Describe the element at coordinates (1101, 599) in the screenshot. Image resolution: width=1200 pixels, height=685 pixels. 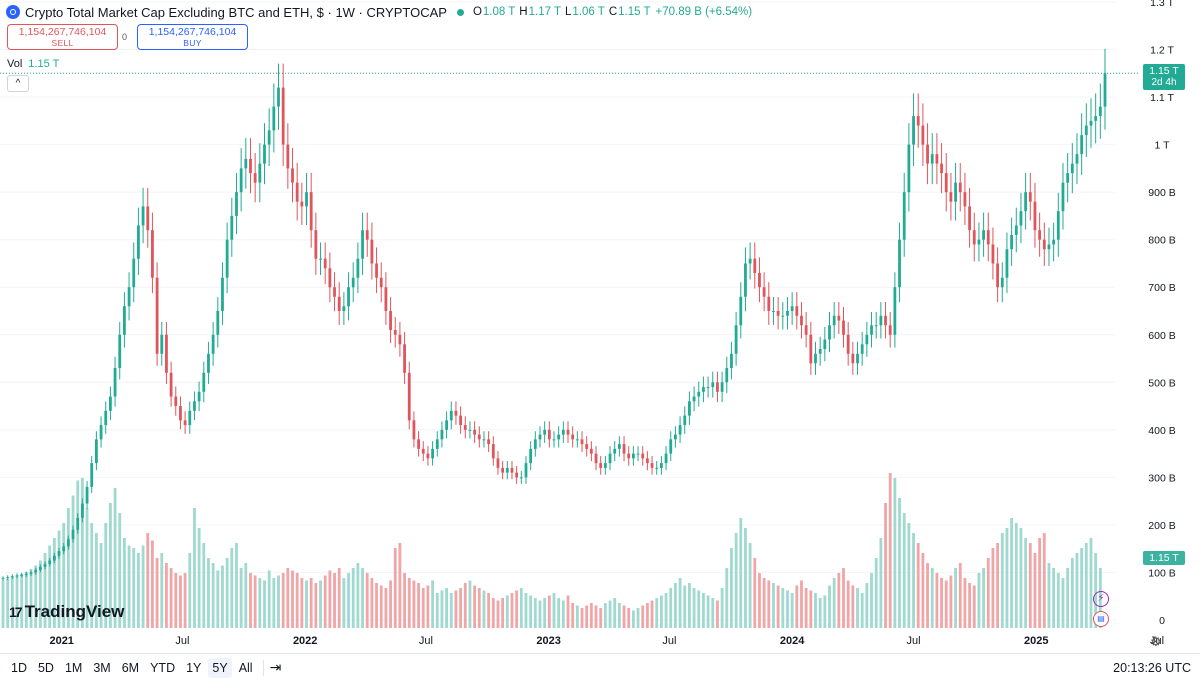
I see `lightning-icon: ⚡` at that location.